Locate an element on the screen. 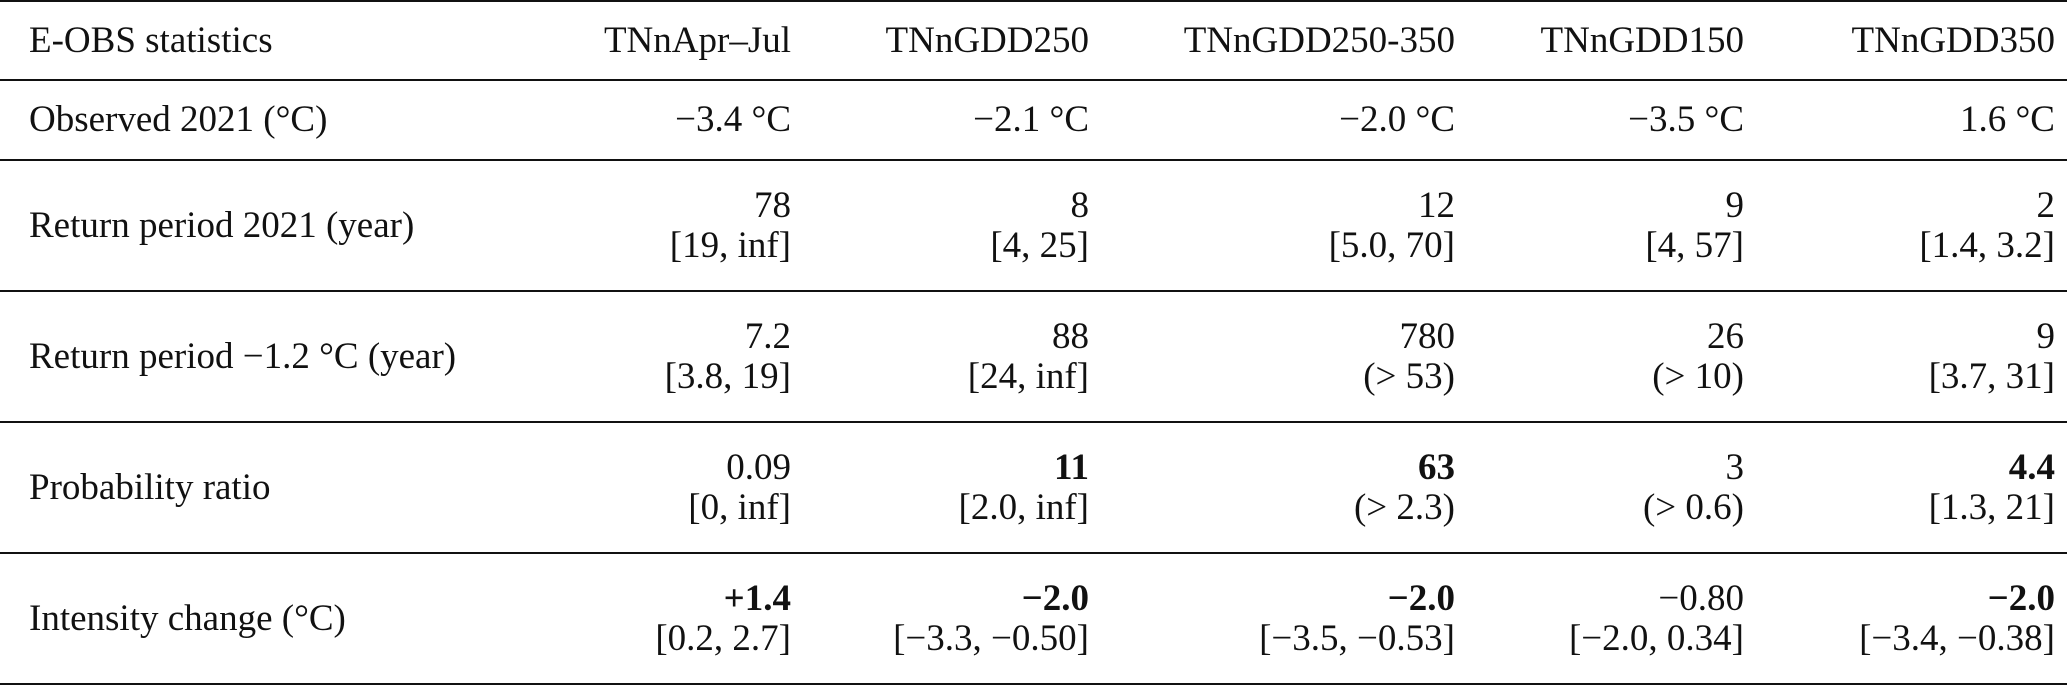  cell-interval: [0, inf] is located at coordinates (739, 507).